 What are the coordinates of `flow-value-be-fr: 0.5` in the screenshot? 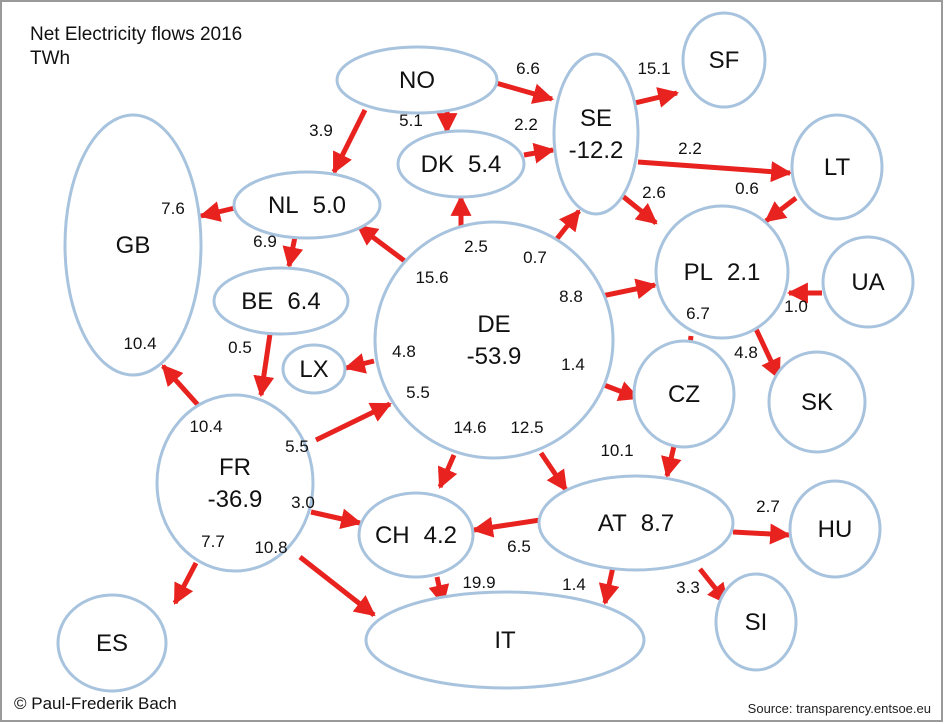 It's located at (240, 347).